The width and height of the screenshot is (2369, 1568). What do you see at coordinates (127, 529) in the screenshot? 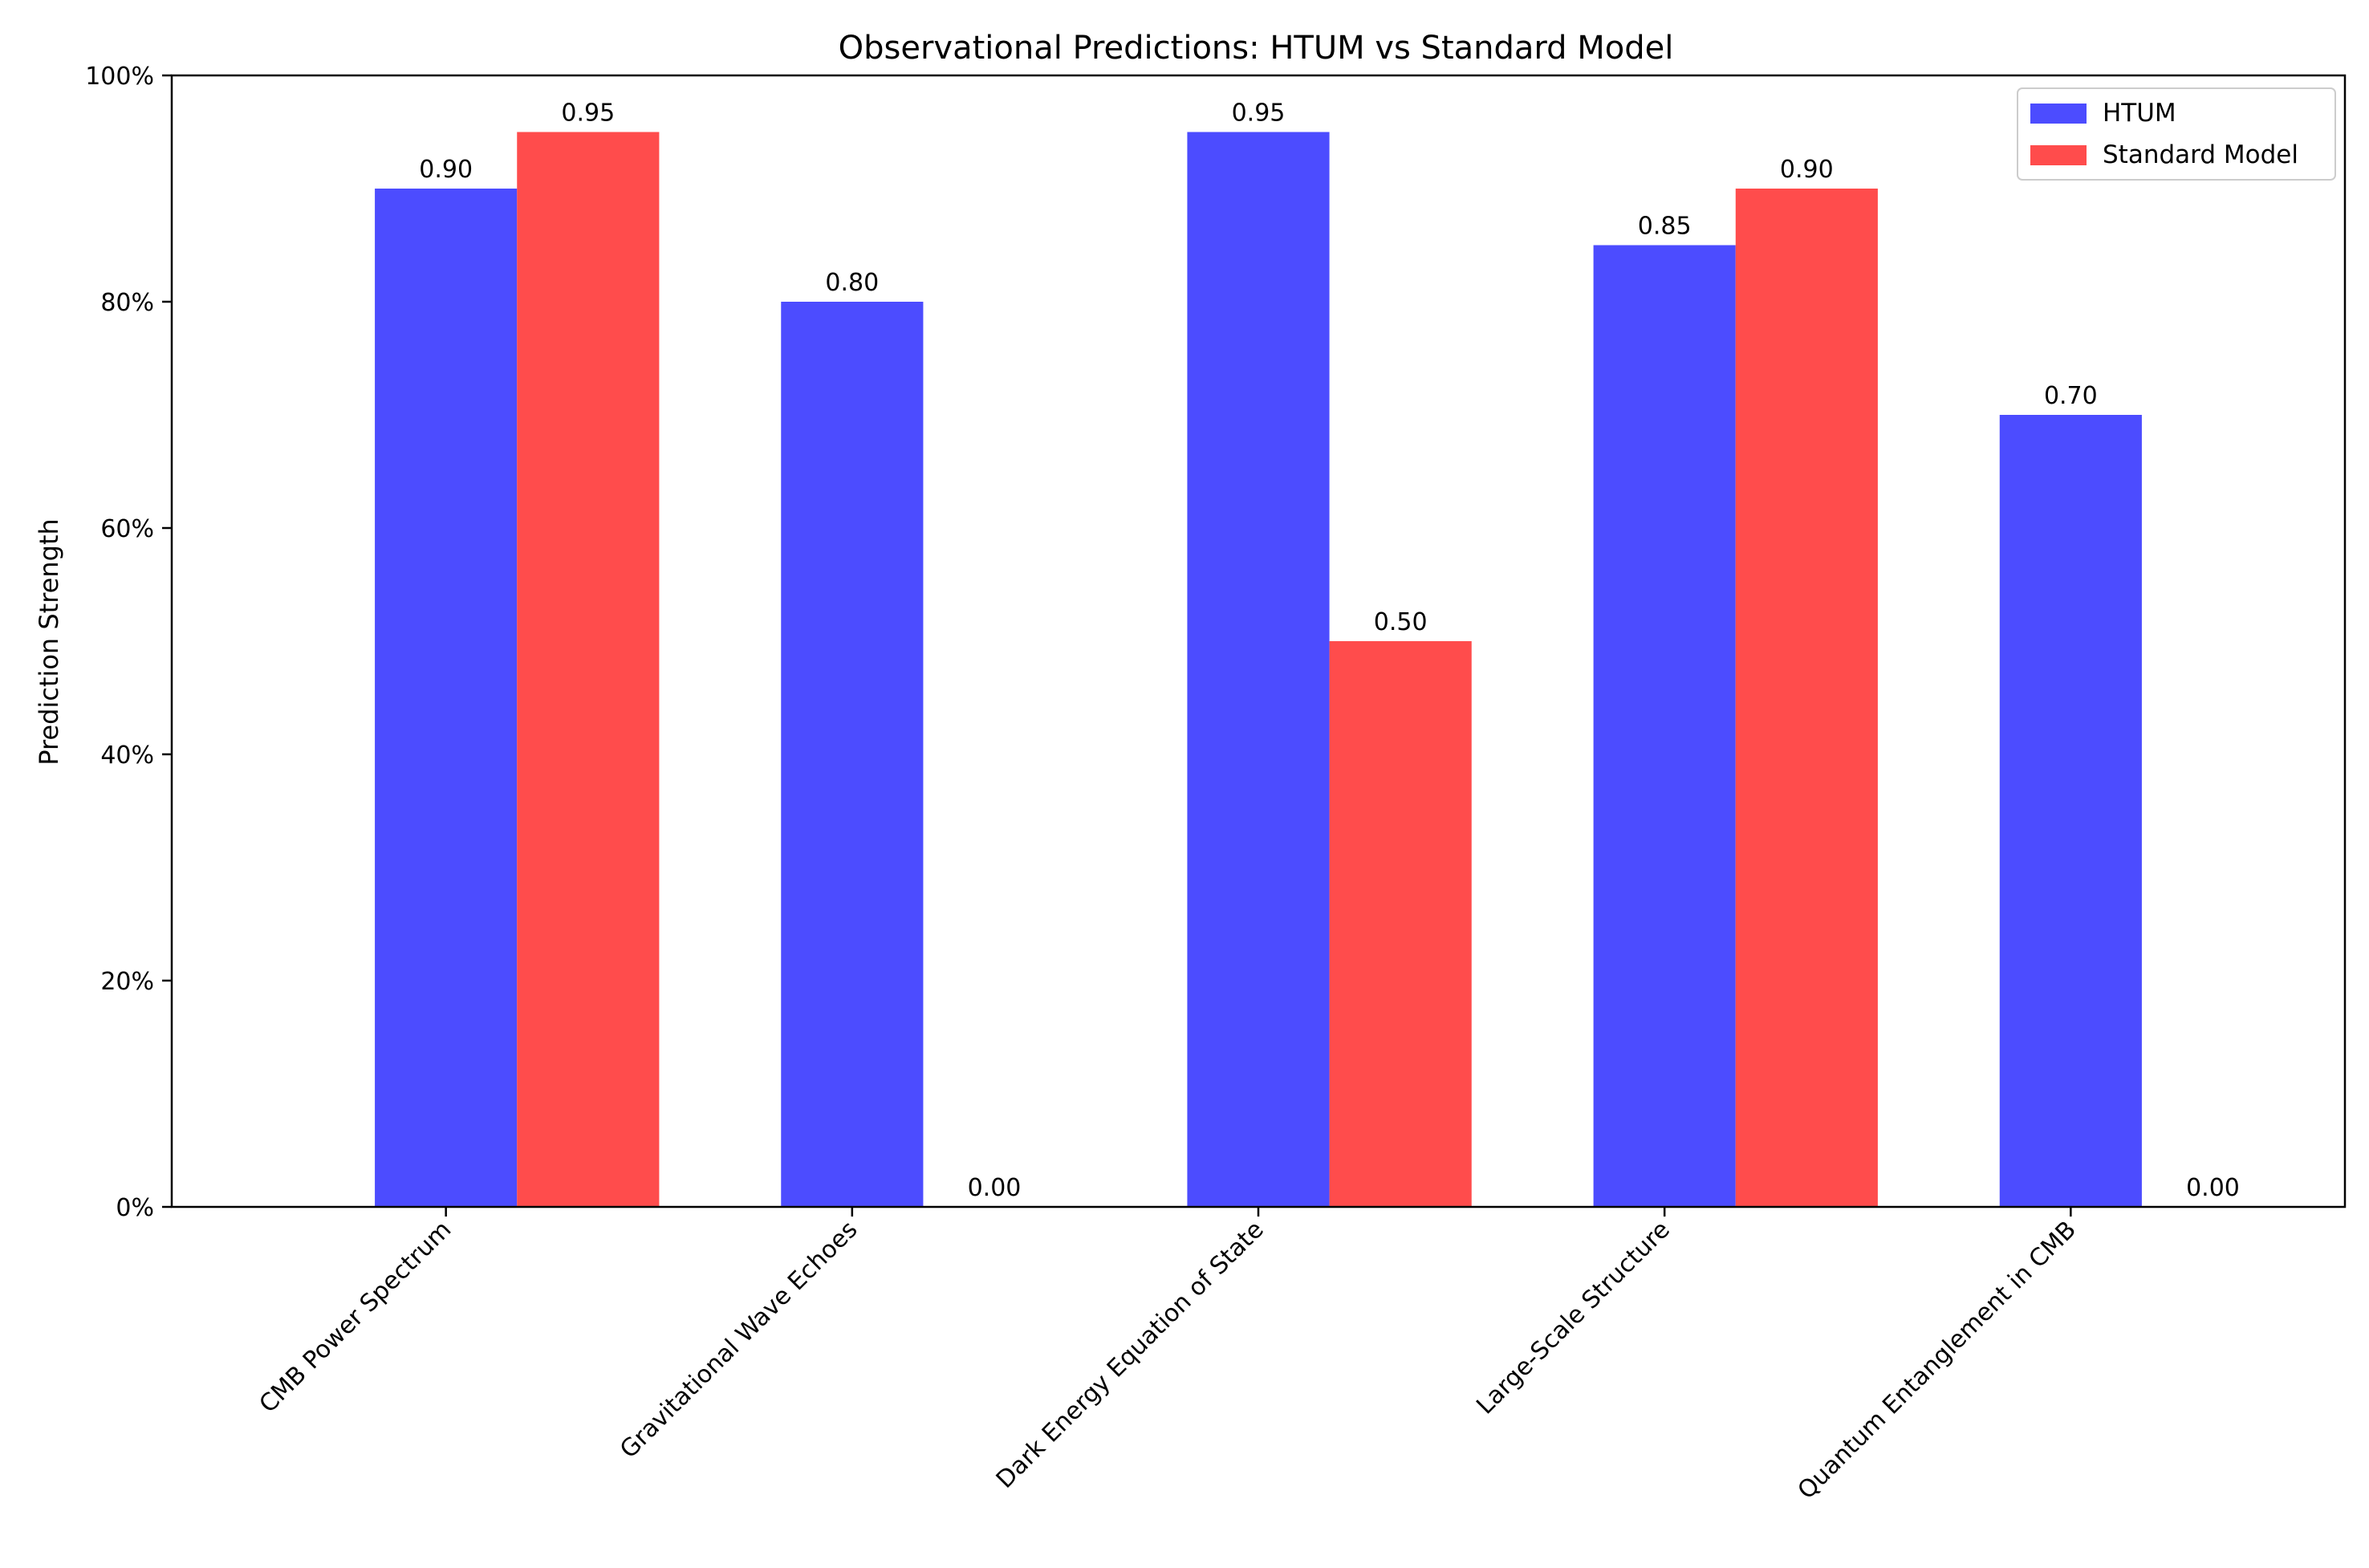
I see `y-tick-label: 60%` at bounding box center [127, 529].